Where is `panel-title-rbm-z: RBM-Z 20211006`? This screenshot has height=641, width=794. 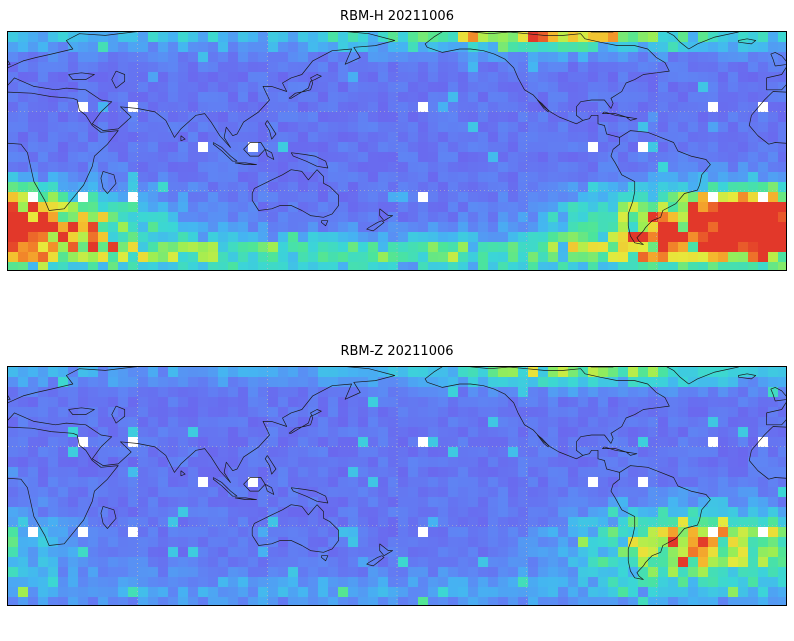 panel-title-rbm-z: RBM-Z 20211006 is located at coordinates (397, 351).